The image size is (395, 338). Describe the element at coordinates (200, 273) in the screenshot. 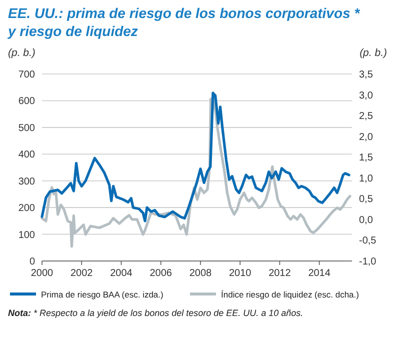

I see `x-tick-label: 2008` at that location.